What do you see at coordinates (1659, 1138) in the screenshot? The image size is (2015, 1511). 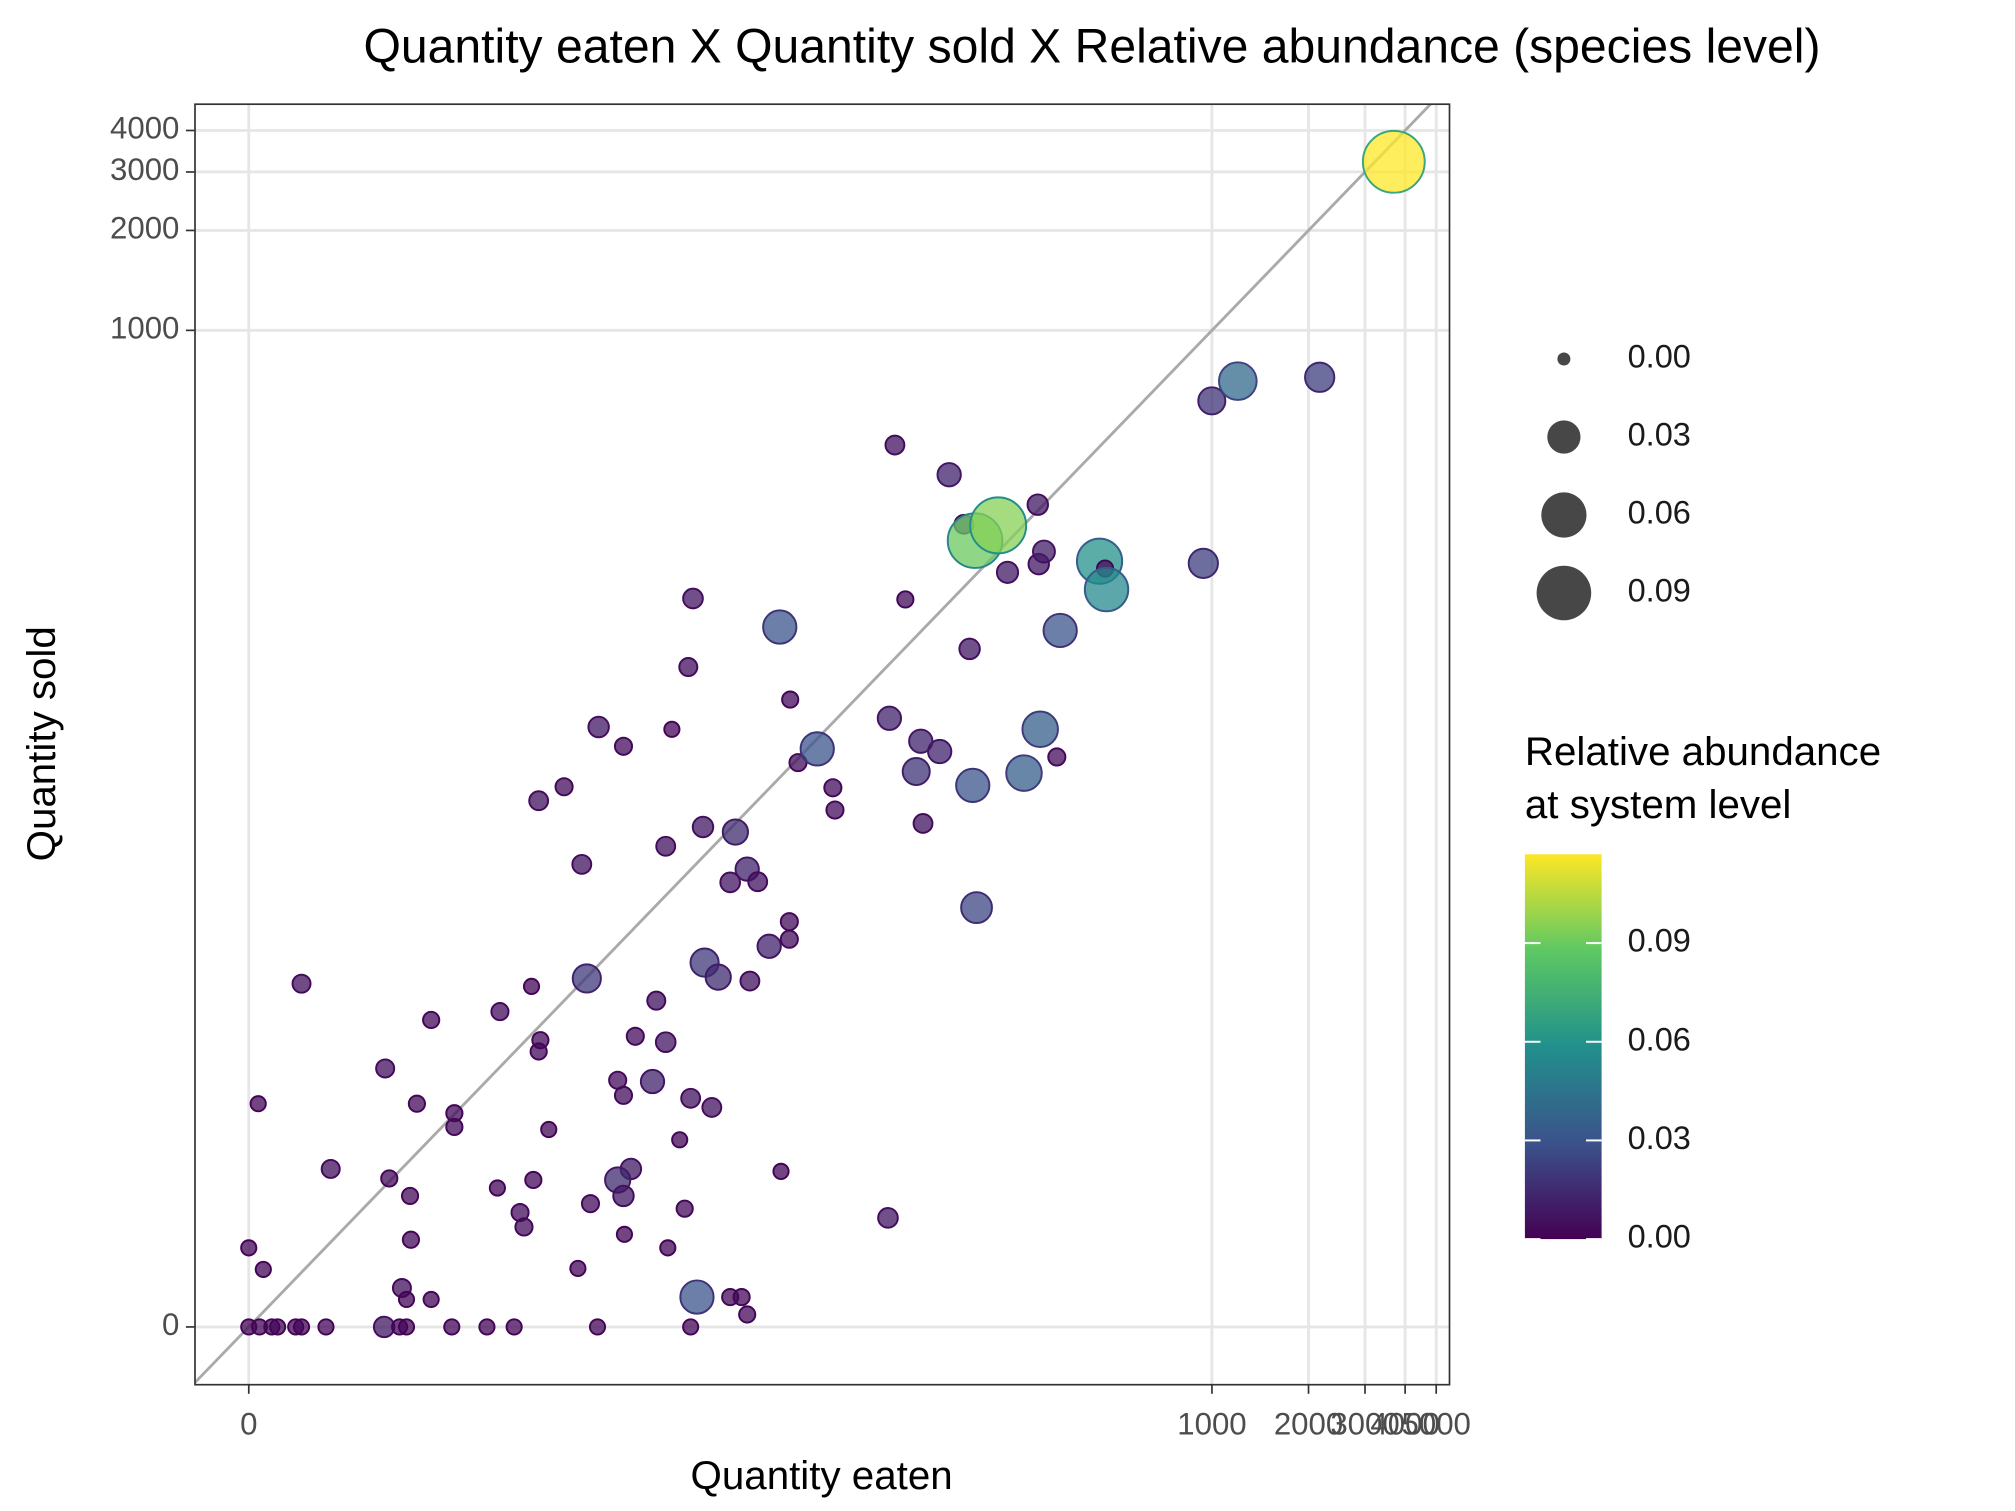 I see `color-legend-label: 0.03` at bounding box center [1659, 1138].